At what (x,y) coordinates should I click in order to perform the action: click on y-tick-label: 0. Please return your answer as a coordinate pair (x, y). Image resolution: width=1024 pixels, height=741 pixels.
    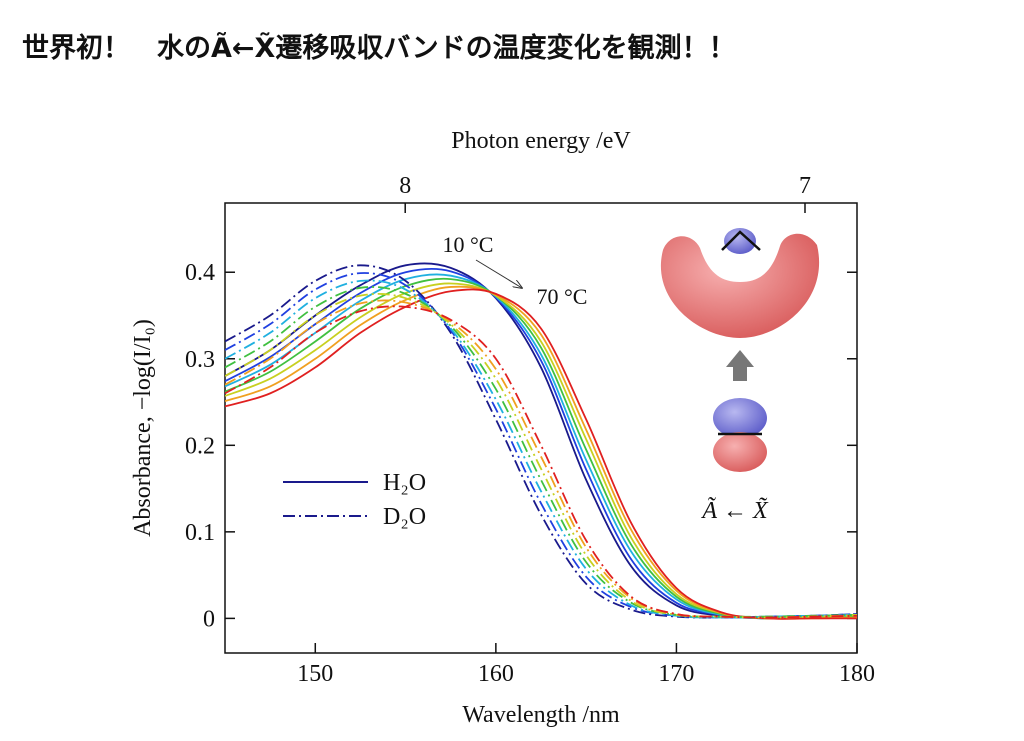
    Looking at the image, I should click on (209, 619).